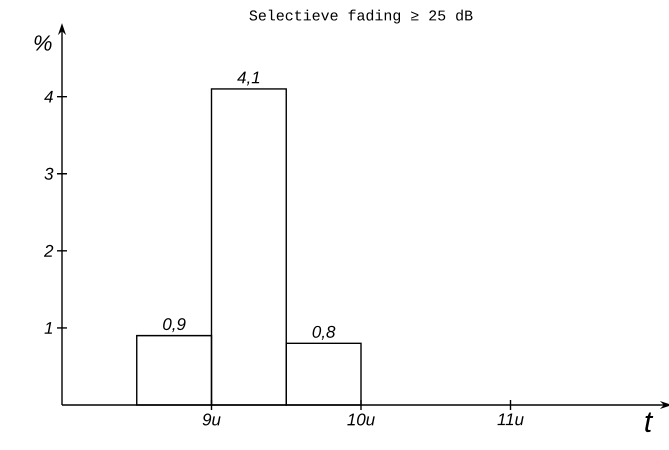  I want to click on data-label: 0,9, so click(174, 325).